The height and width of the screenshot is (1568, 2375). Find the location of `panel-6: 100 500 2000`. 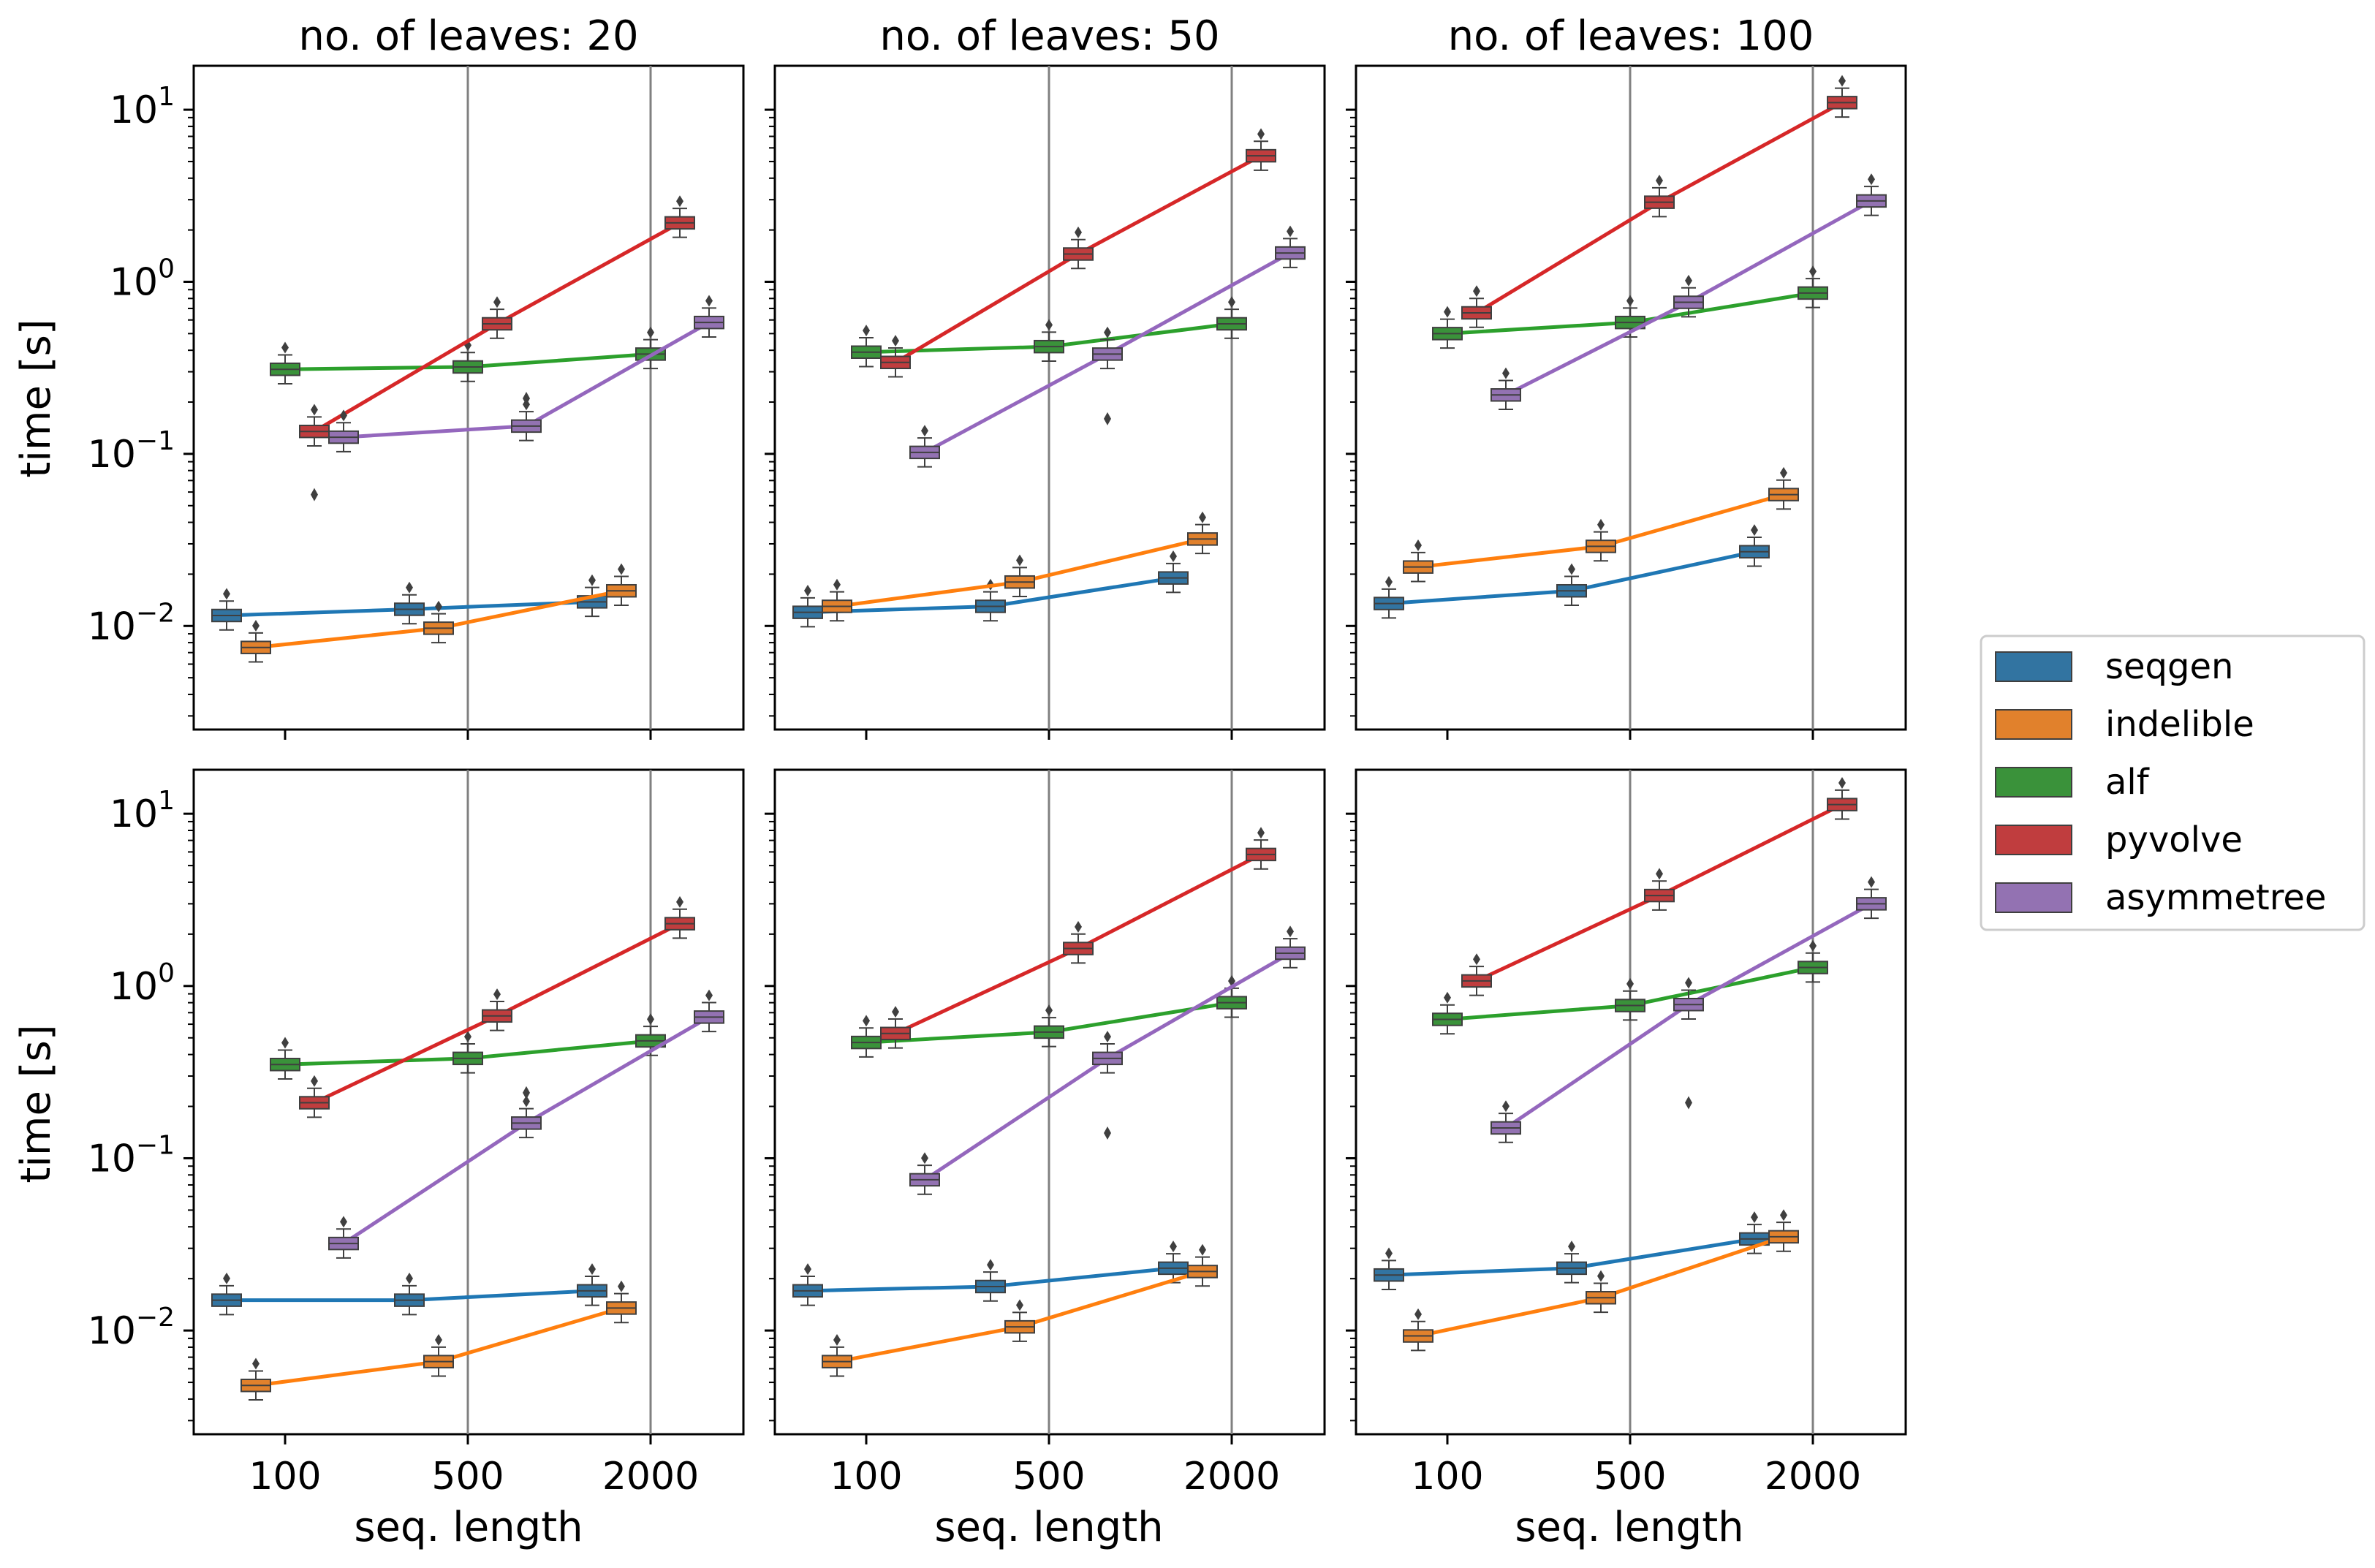

panel-6: 100 500 2000 is located at coordinates (1627, 1133).